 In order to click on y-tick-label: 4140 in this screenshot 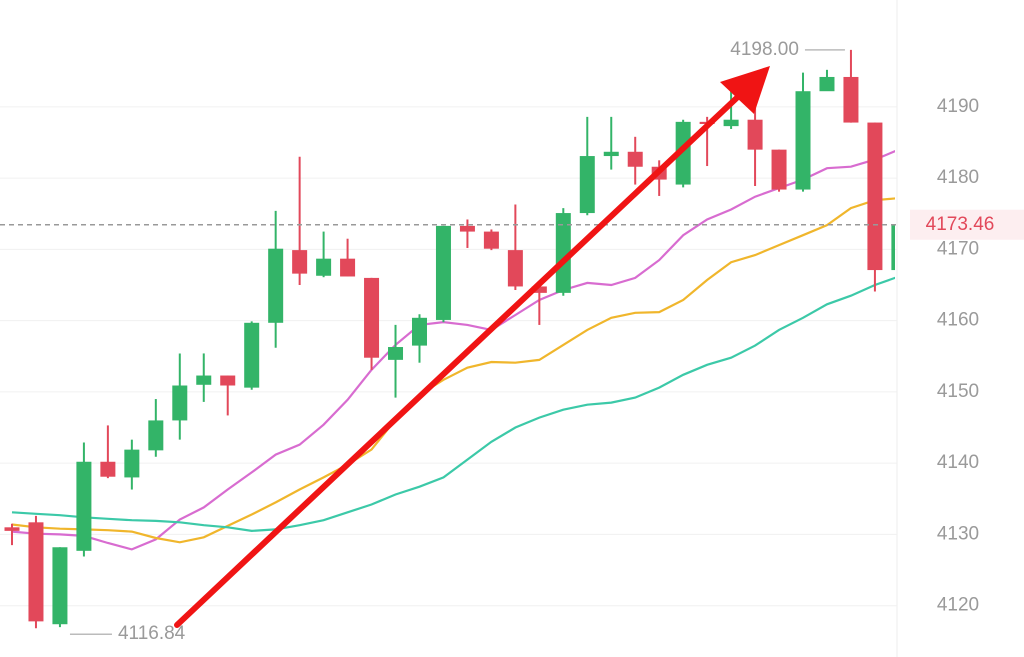, I will do `click(958, 462)`.